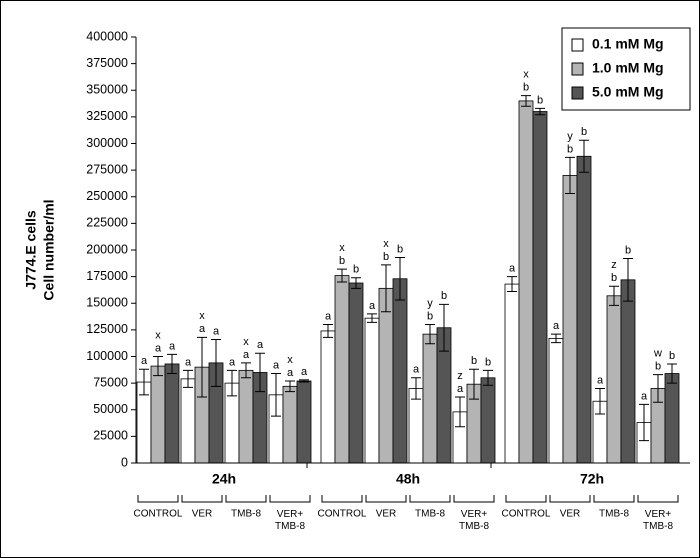 The width and height of the screenshot is (700, 558). What do you see at coordinates (107, 143) in the screenshot?
I see `y-tick-label: 300000` at bounding box center [107, 143].